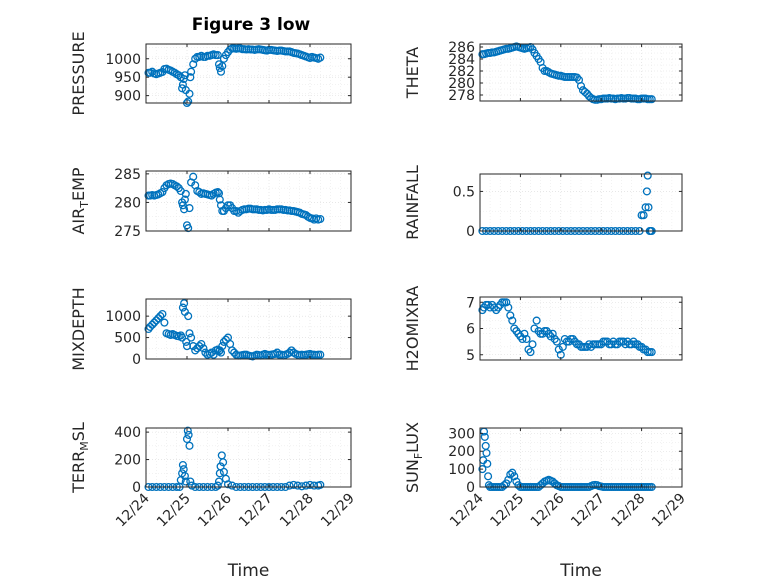 The width and height of the screenshot is (778, 583). I want to click on x-tick-label: 12/25, so click(174, 511).